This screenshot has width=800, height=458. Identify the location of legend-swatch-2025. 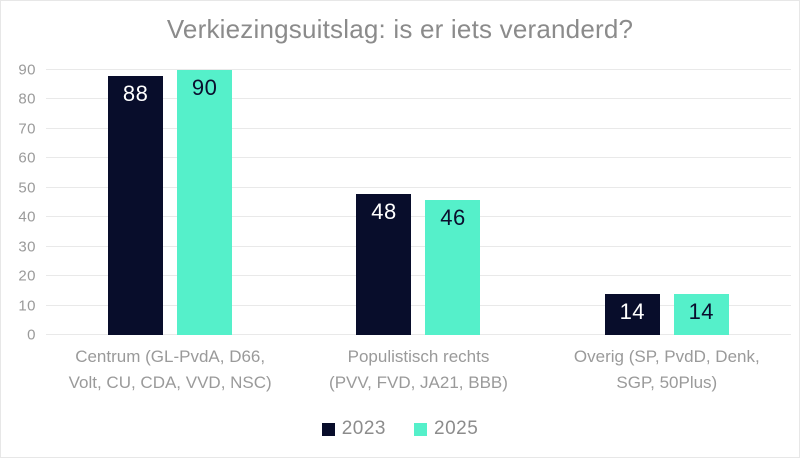
(420, 429).